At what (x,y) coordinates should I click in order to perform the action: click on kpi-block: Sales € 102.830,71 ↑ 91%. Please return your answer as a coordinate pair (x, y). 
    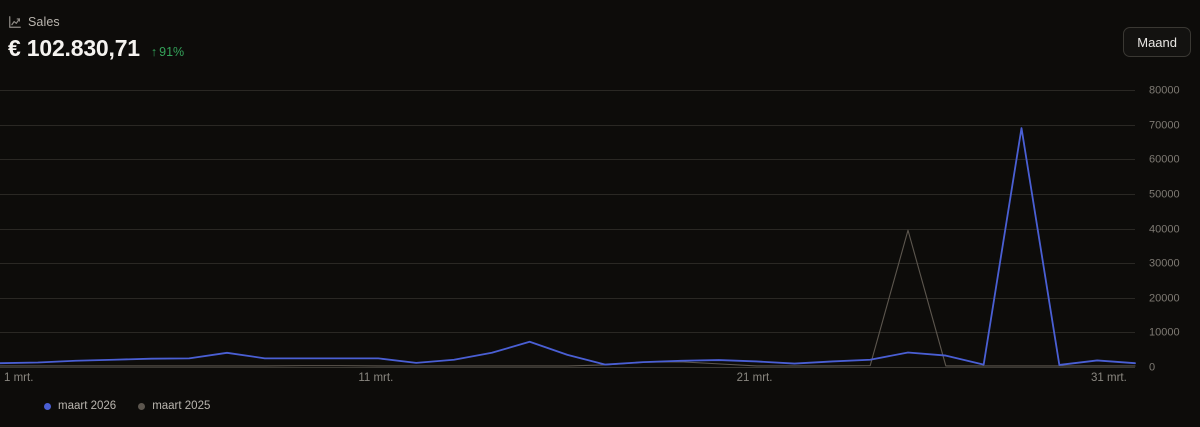
    Looking at the image, I should click on (96, 37).